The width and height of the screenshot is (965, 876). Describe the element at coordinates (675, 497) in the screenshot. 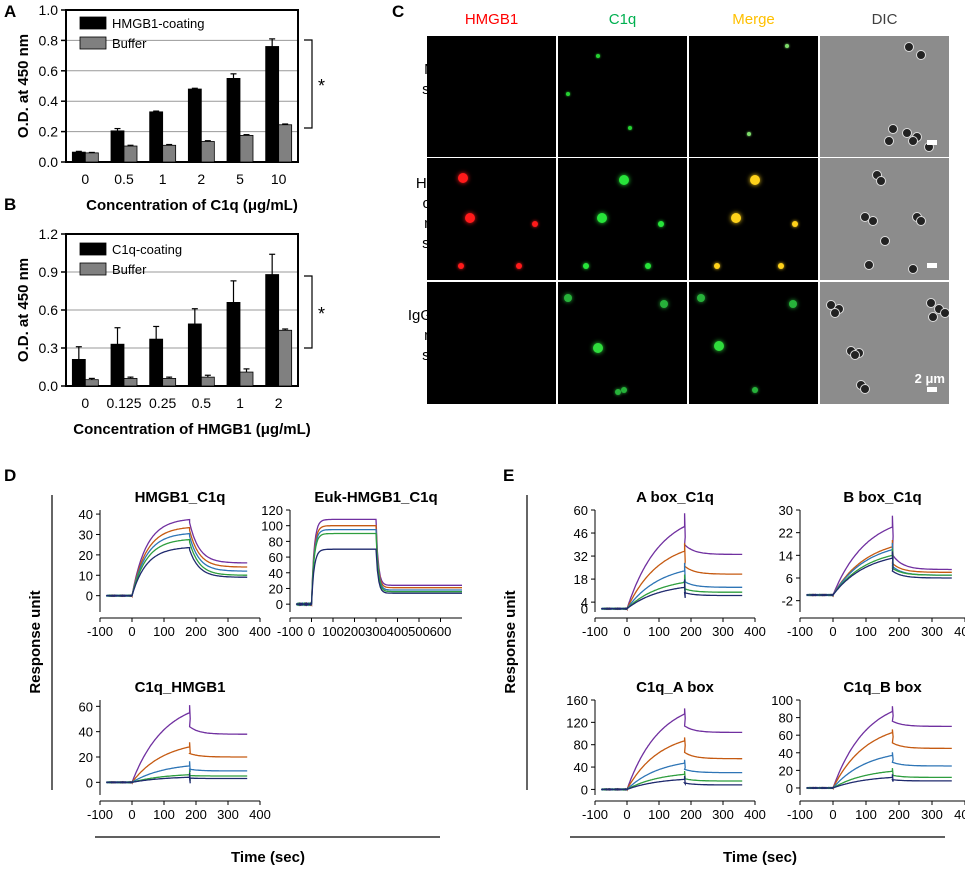

I see `chart-title: A box_C1q` at that location.